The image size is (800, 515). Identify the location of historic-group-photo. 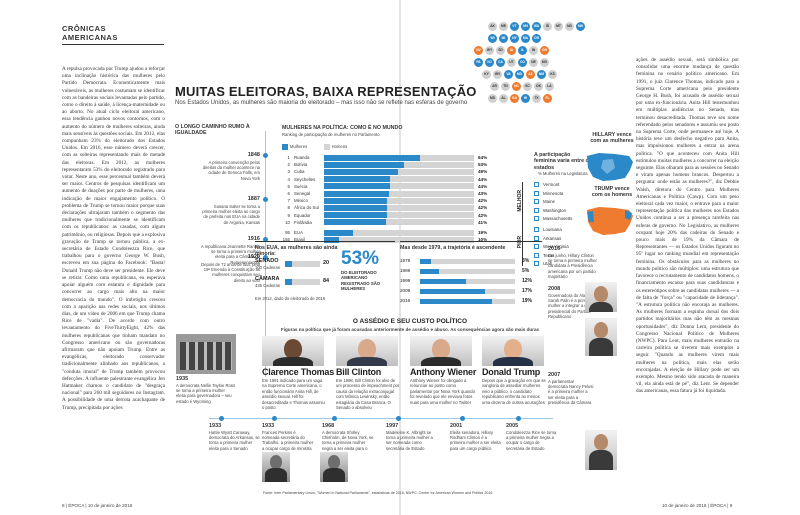
(206, 354).